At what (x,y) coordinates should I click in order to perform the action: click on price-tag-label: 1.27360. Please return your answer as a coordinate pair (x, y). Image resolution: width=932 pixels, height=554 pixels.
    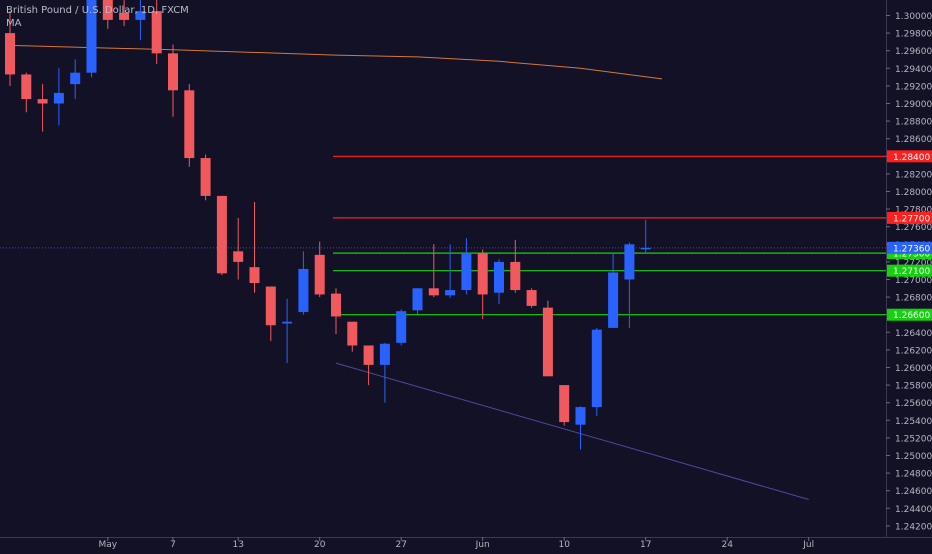
    Looking at the image, I should click on (911, 249).